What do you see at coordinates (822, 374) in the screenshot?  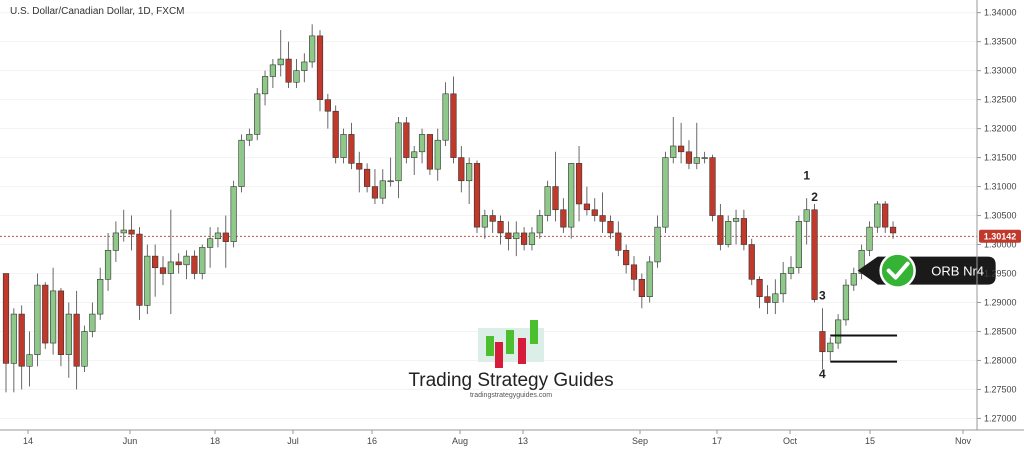 I see `annotation-label: 4` at bounding box center [822, 374].